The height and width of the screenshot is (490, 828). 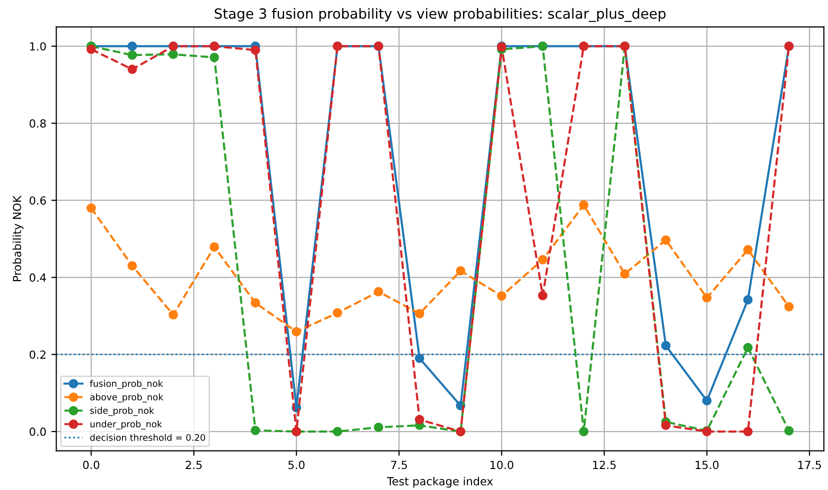 What do you see at coordinates (126, 425) in the screenshot?
I see `legend-label: under_prob_nok` at bounding box center [126, 425].